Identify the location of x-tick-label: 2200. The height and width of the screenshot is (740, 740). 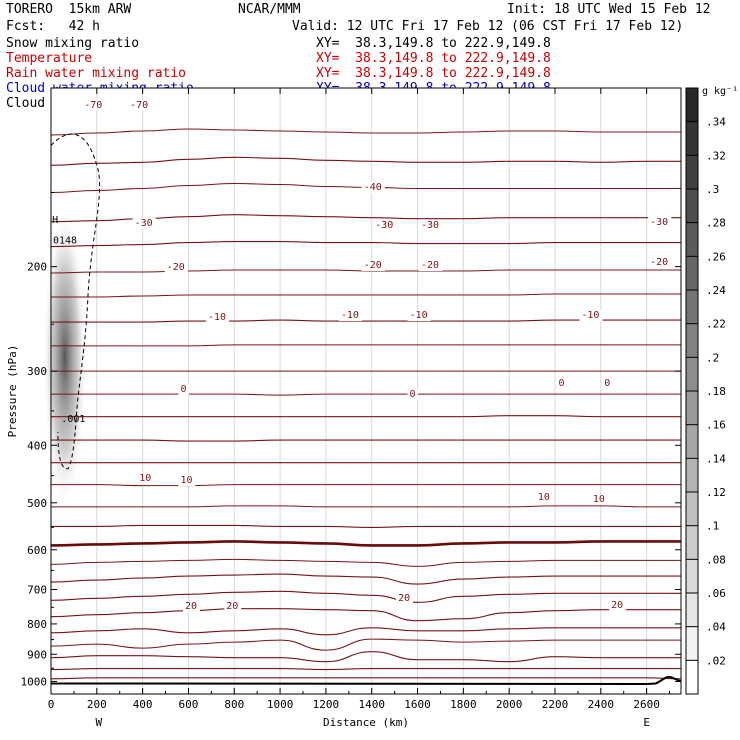
(555, 704).